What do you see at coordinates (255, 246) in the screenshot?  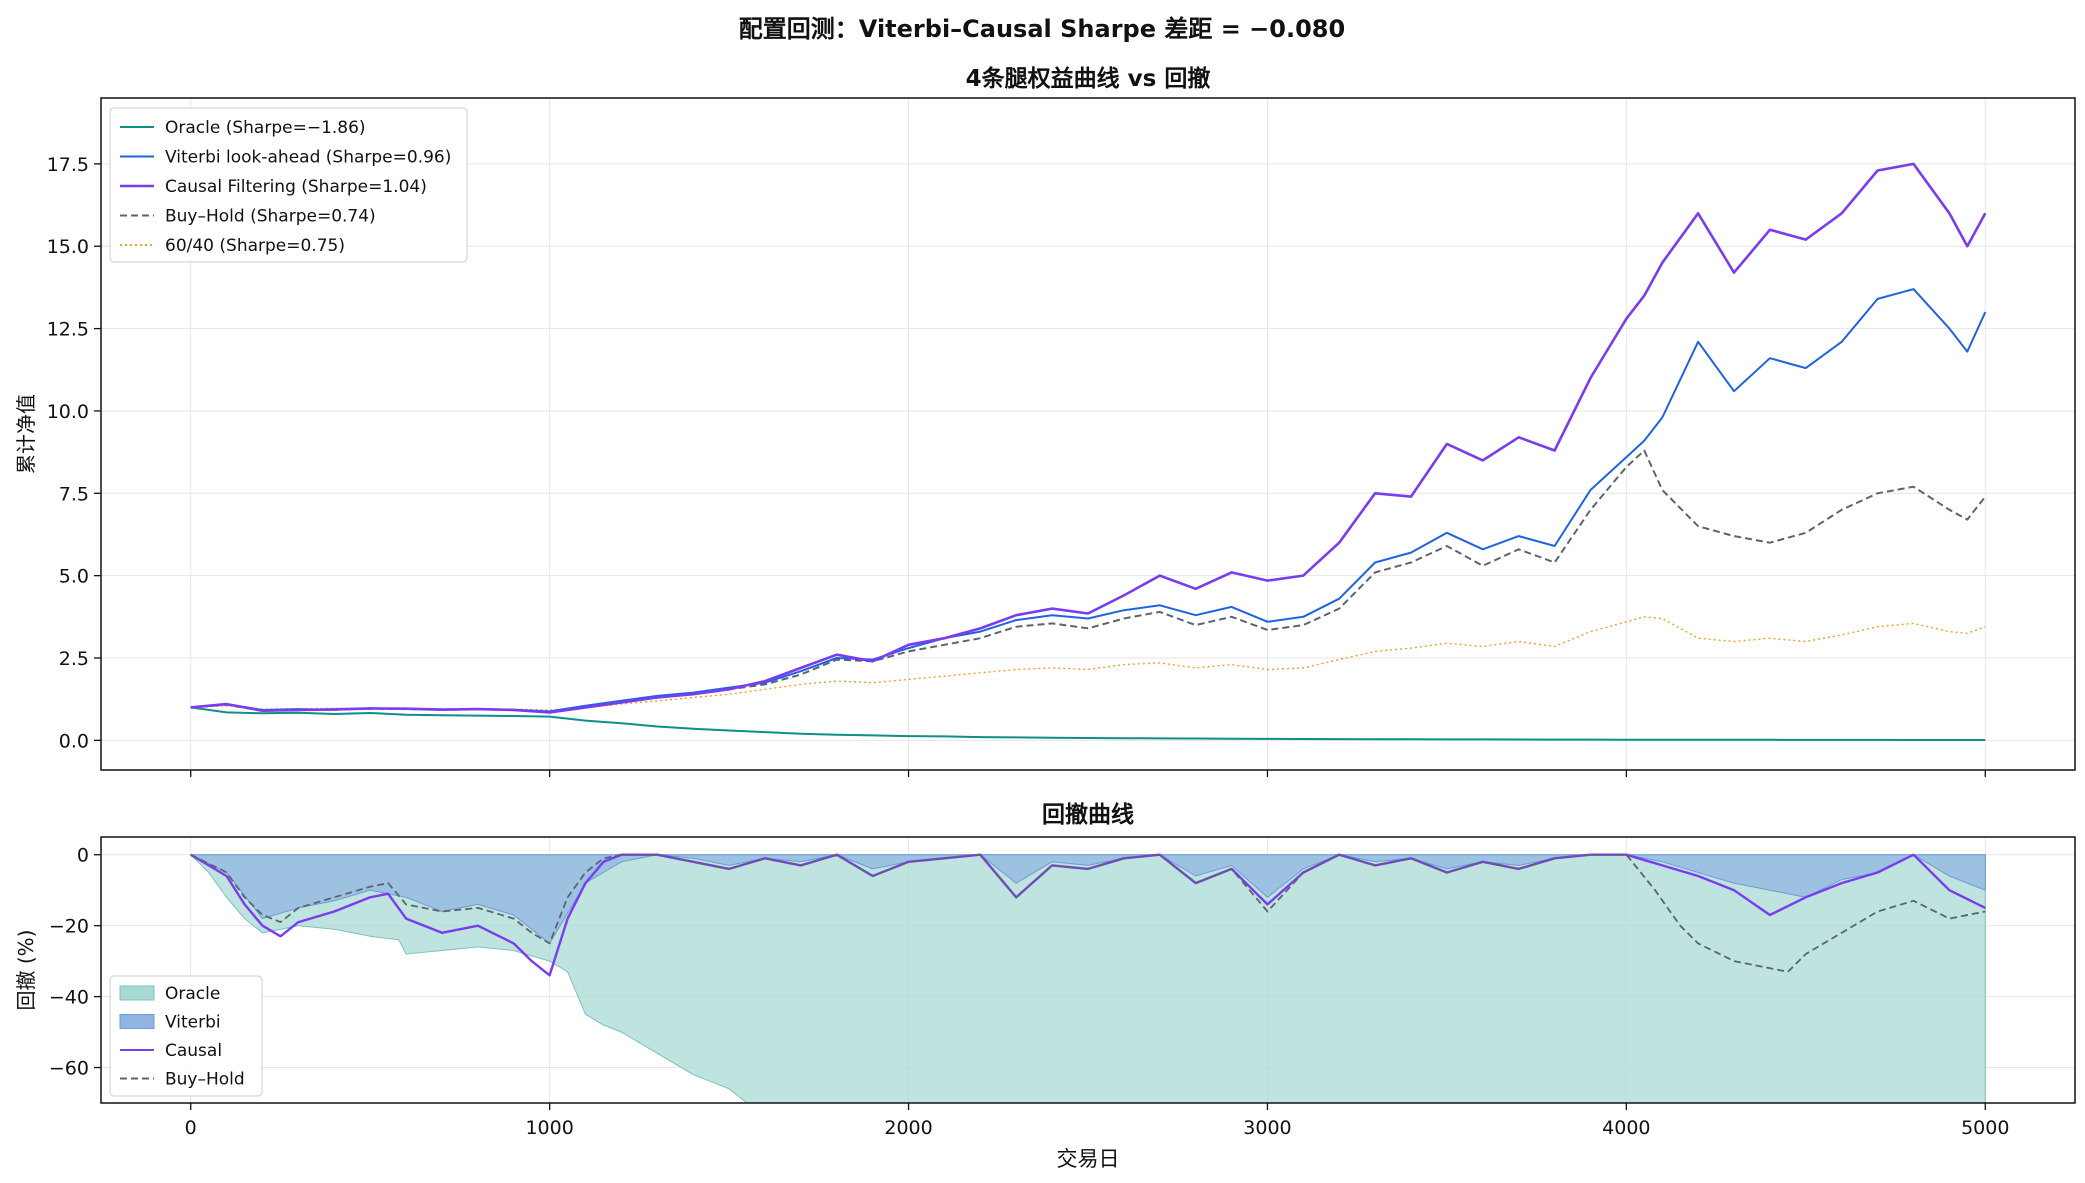 I see `legend-label-sixty_forty: 60/40 (Sharpe=0.75)` at bounding box center [255, 246].